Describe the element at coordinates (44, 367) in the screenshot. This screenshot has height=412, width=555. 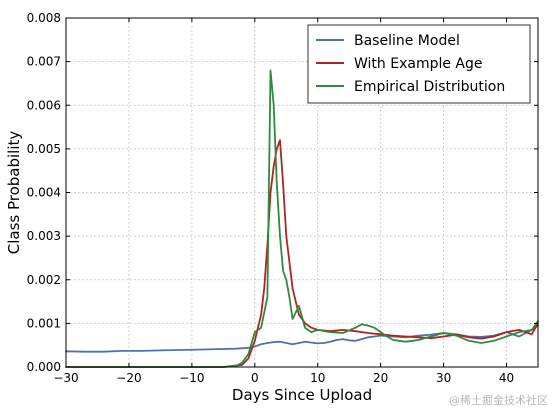
I see `y-tick-label: 0.000` at that location.